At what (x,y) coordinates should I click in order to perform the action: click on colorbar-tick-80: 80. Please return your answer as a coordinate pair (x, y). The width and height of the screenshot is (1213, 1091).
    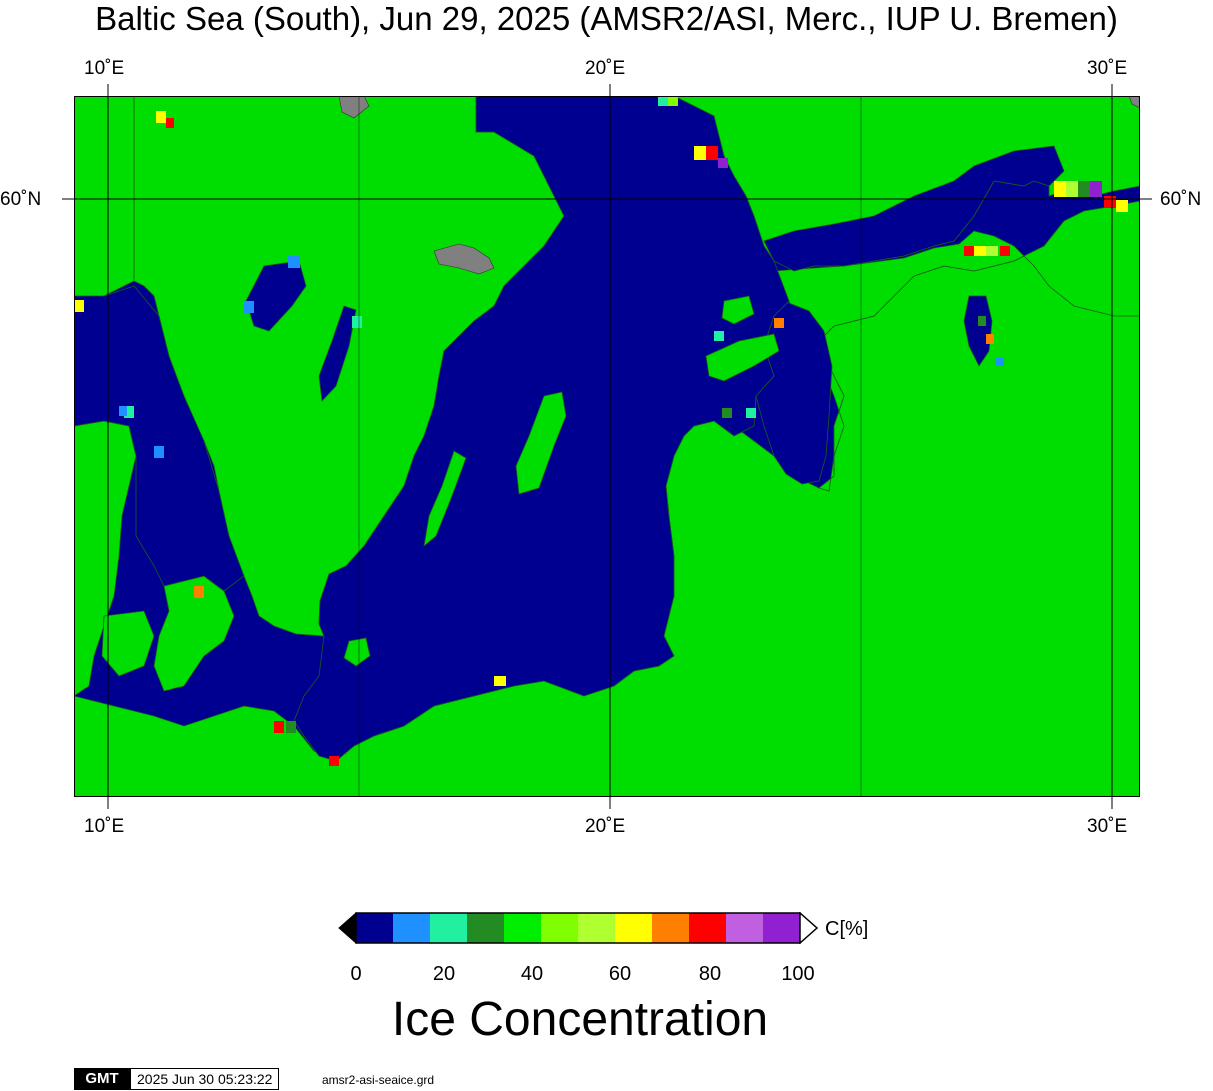
    Looking at the image, I should click on (710, 974).